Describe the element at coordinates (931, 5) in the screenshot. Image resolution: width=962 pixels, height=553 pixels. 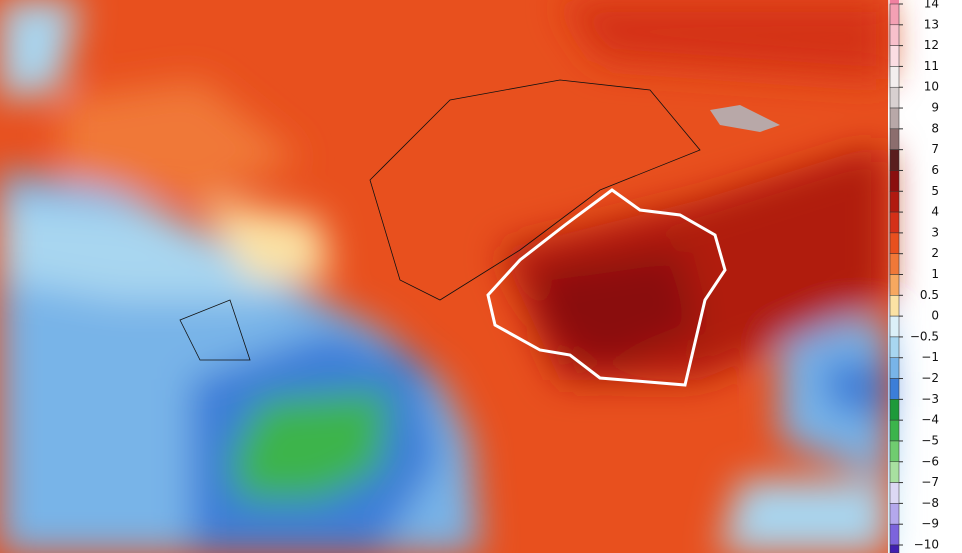
I see `legend-label: 14` at that location.